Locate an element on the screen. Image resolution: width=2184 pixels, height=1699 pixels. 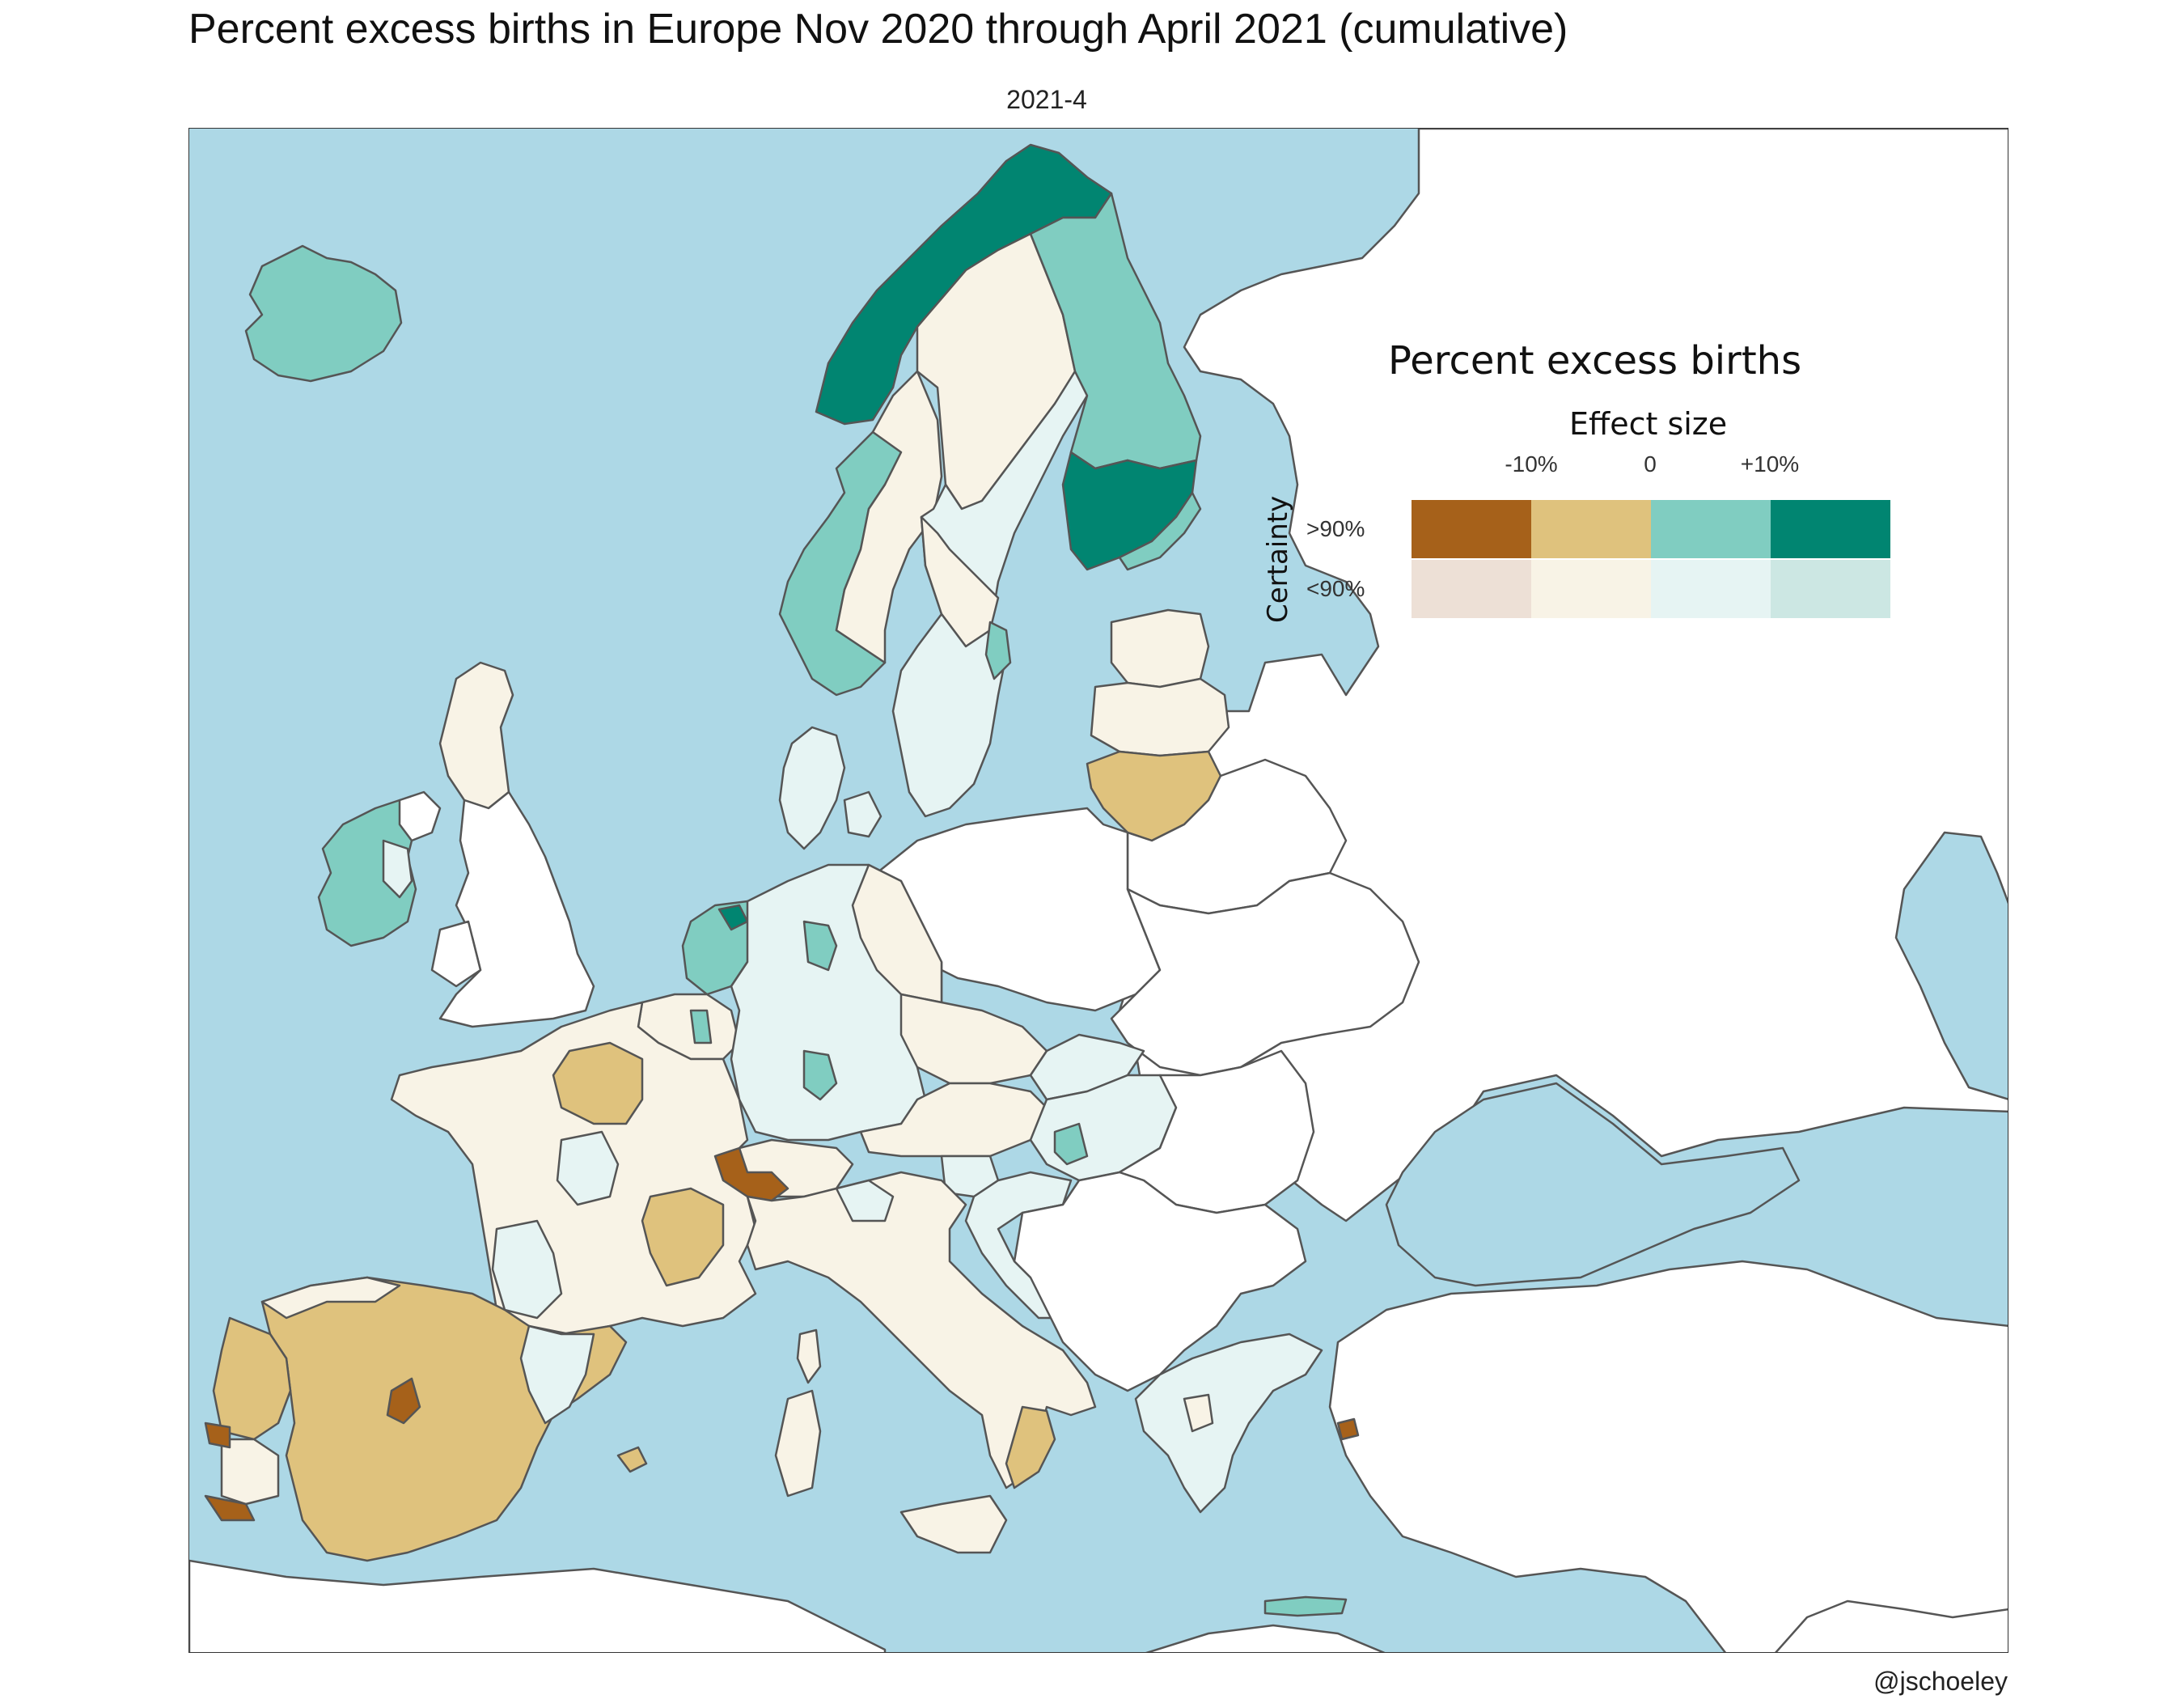
credit: @jschoeley is located at coordinates (1940, 1681).